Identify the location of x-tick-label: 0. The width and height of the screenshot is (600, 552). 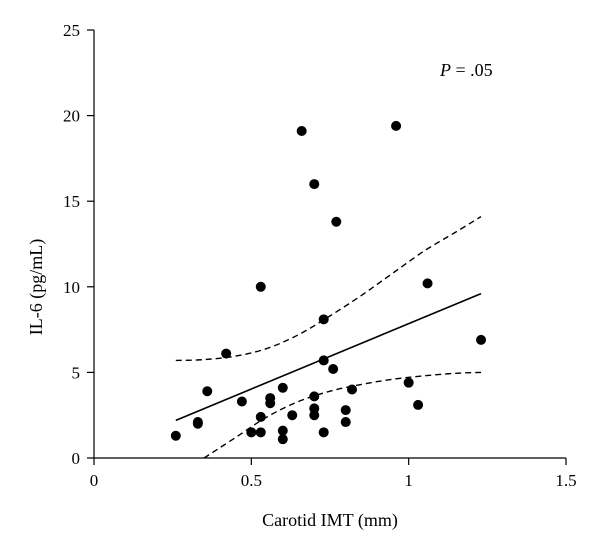
(94, 480).